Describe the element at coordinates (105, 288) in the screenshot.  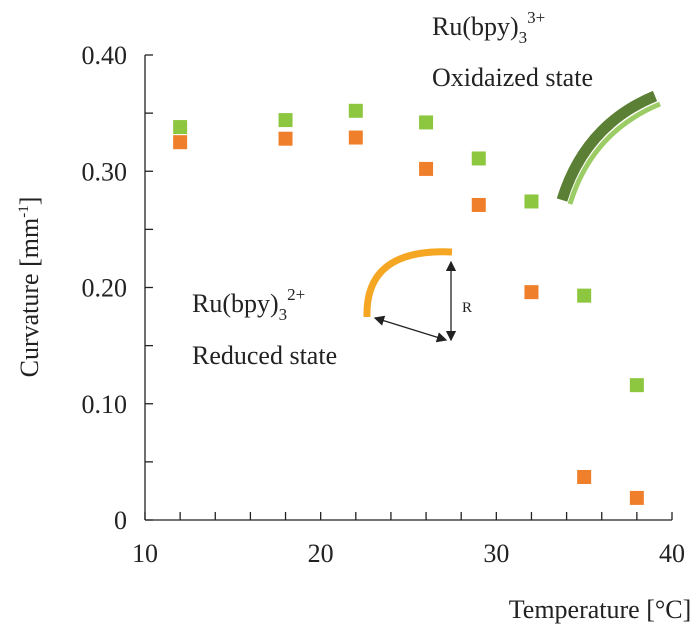
I see `y-tick-label: 0.20` at that location.